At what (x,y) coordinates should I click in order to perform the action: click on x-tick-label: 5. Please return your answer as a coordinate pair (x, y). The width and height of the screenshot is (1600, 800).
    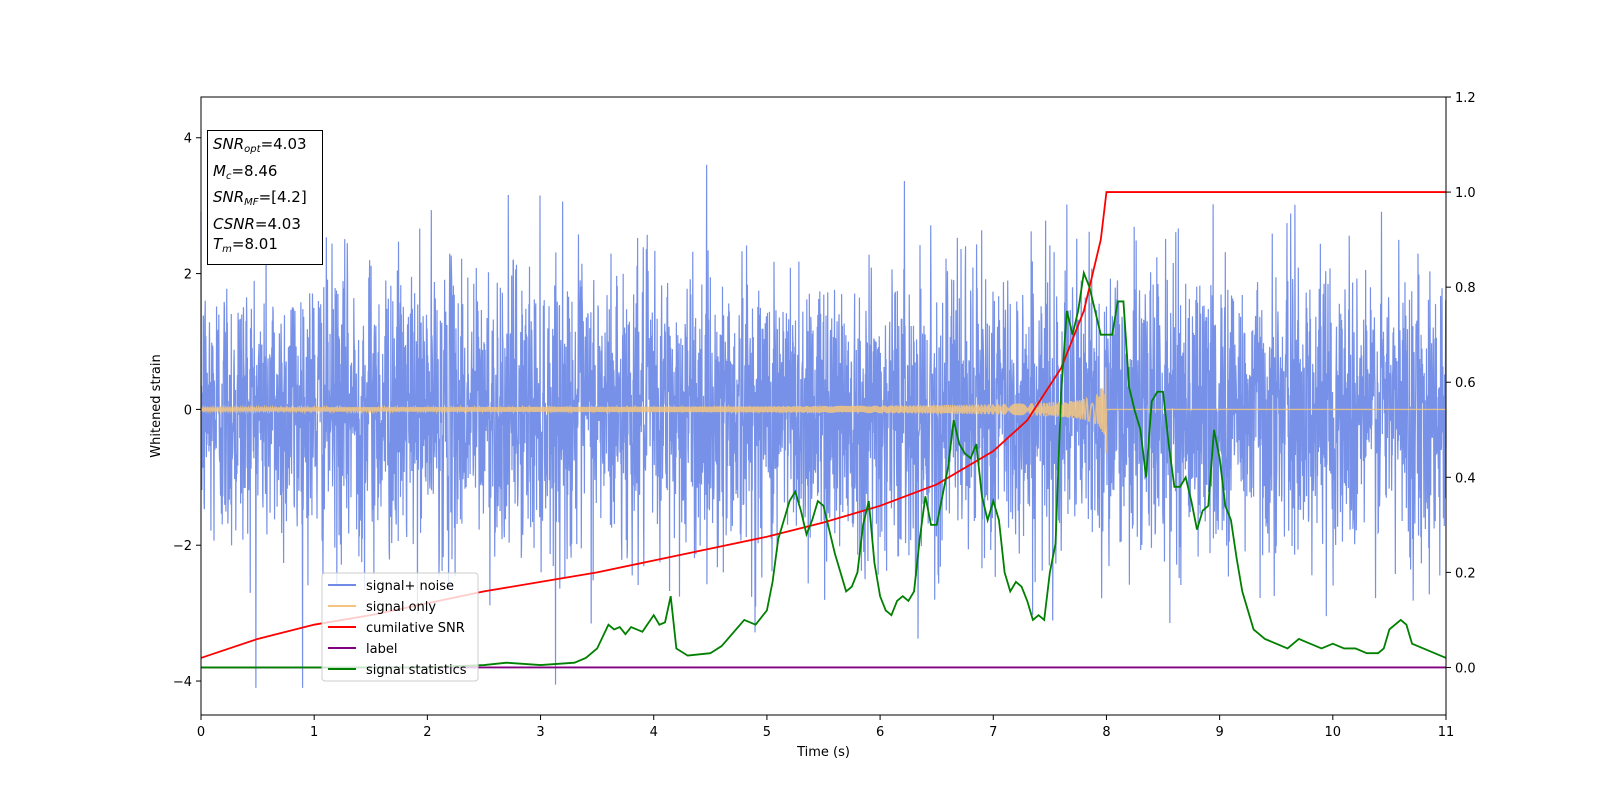
    Looking at the image, I should click on (767, 732).